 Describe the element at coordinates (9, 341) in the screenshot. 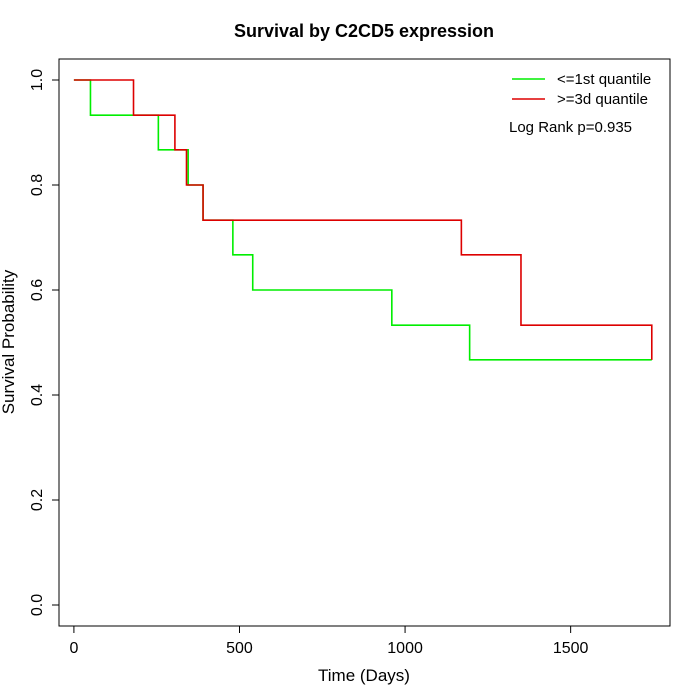

I see `y-axis-label: Survival Probability` at that location.